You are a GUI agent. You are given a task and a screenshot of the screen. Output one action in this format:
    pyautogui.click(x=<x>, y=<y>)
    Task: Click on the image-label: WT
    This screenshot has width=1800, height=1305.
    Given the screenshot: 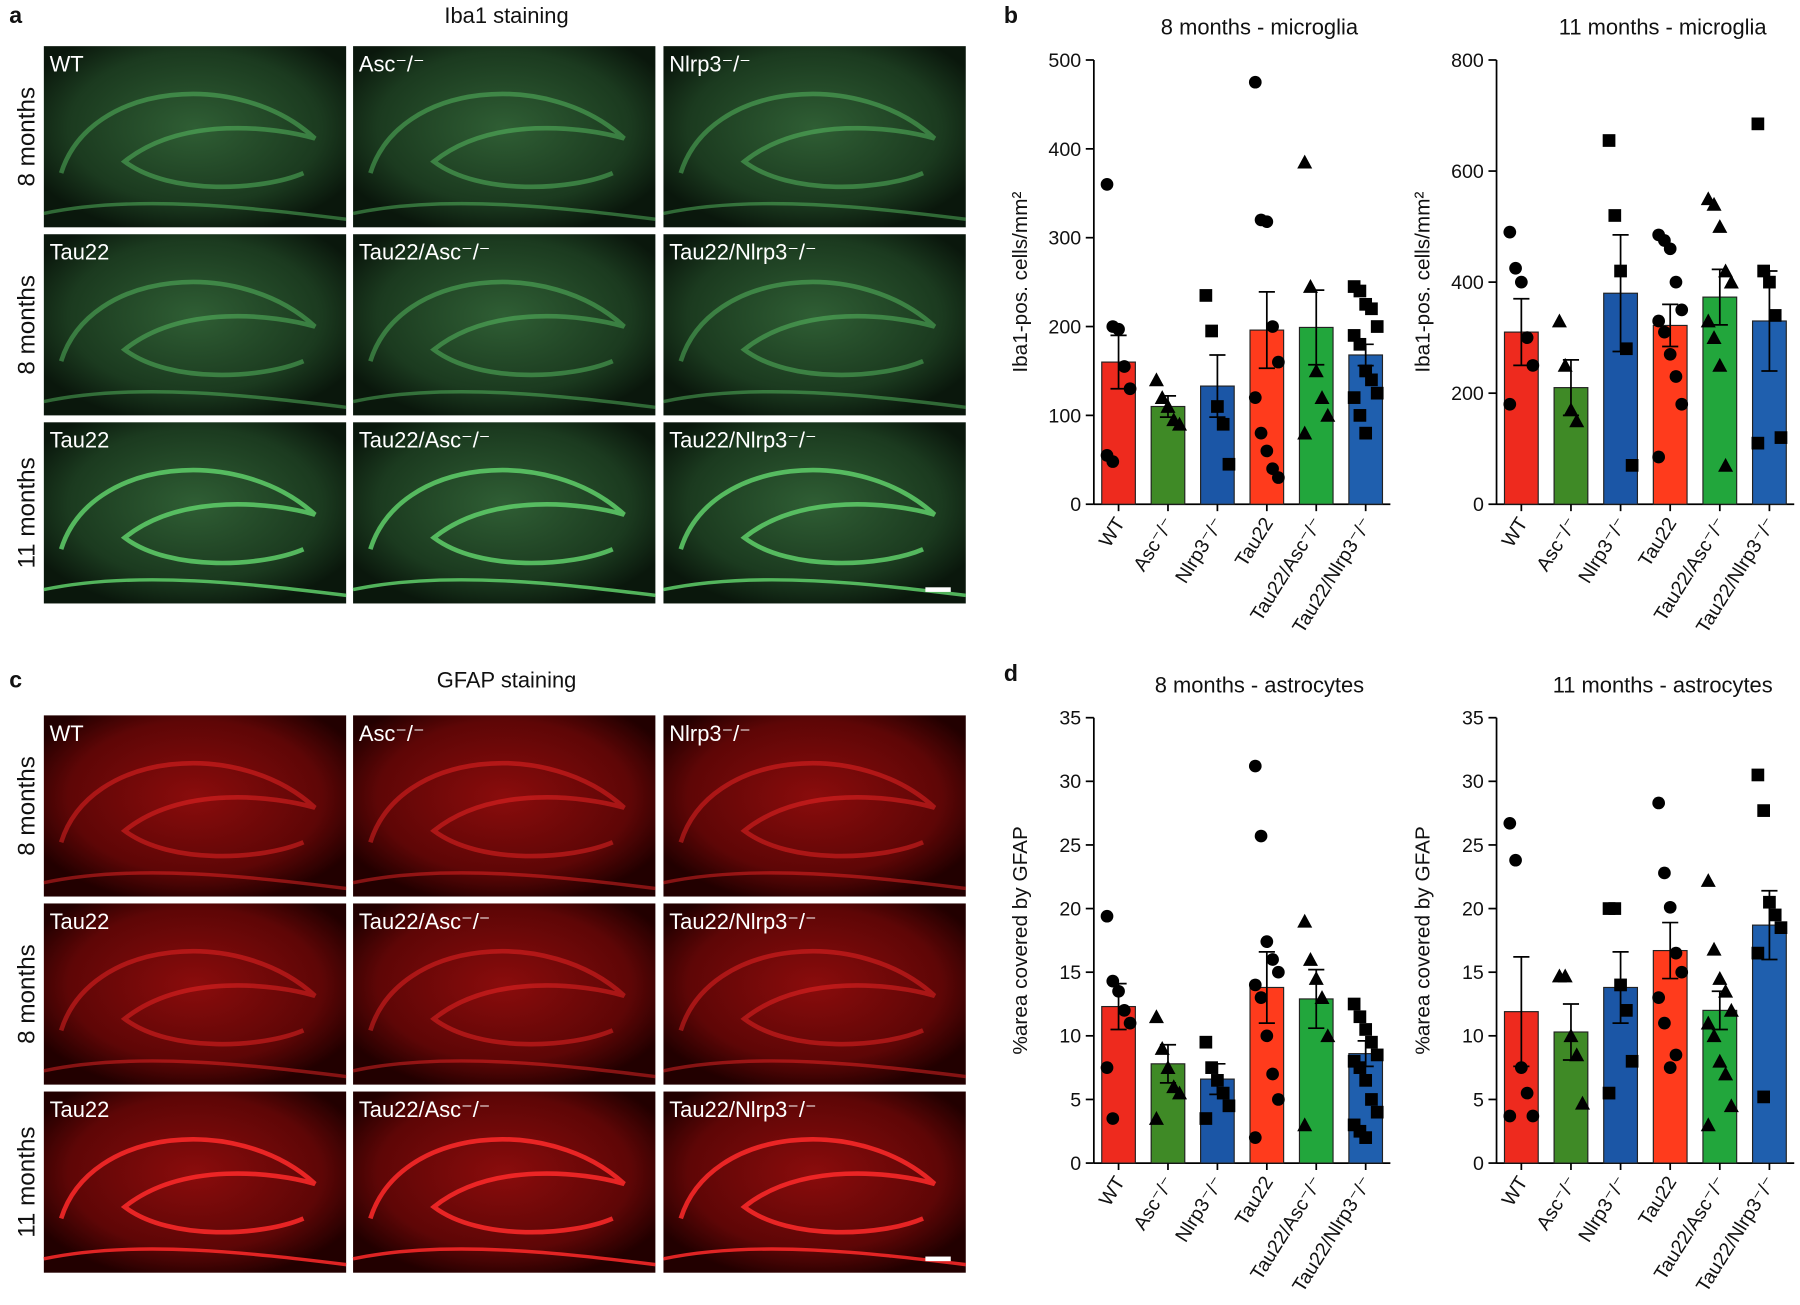 What is the action you would take?
    pyautogui.click(x=67, y=64)
    